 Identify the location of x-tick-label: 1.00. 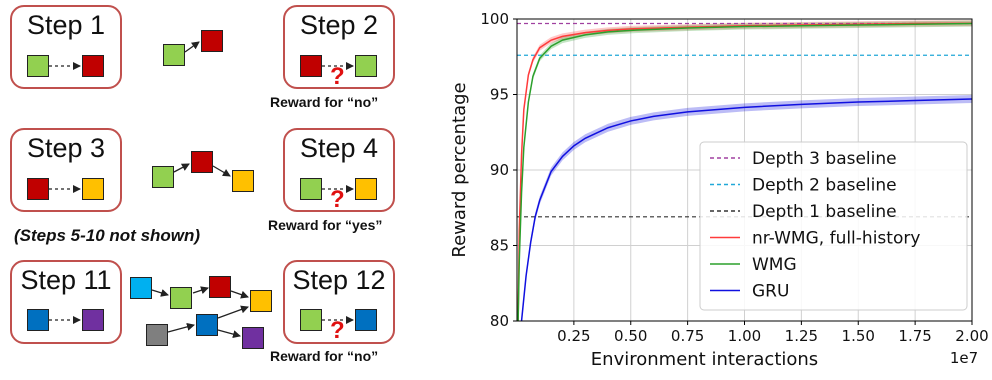
(744, 336).